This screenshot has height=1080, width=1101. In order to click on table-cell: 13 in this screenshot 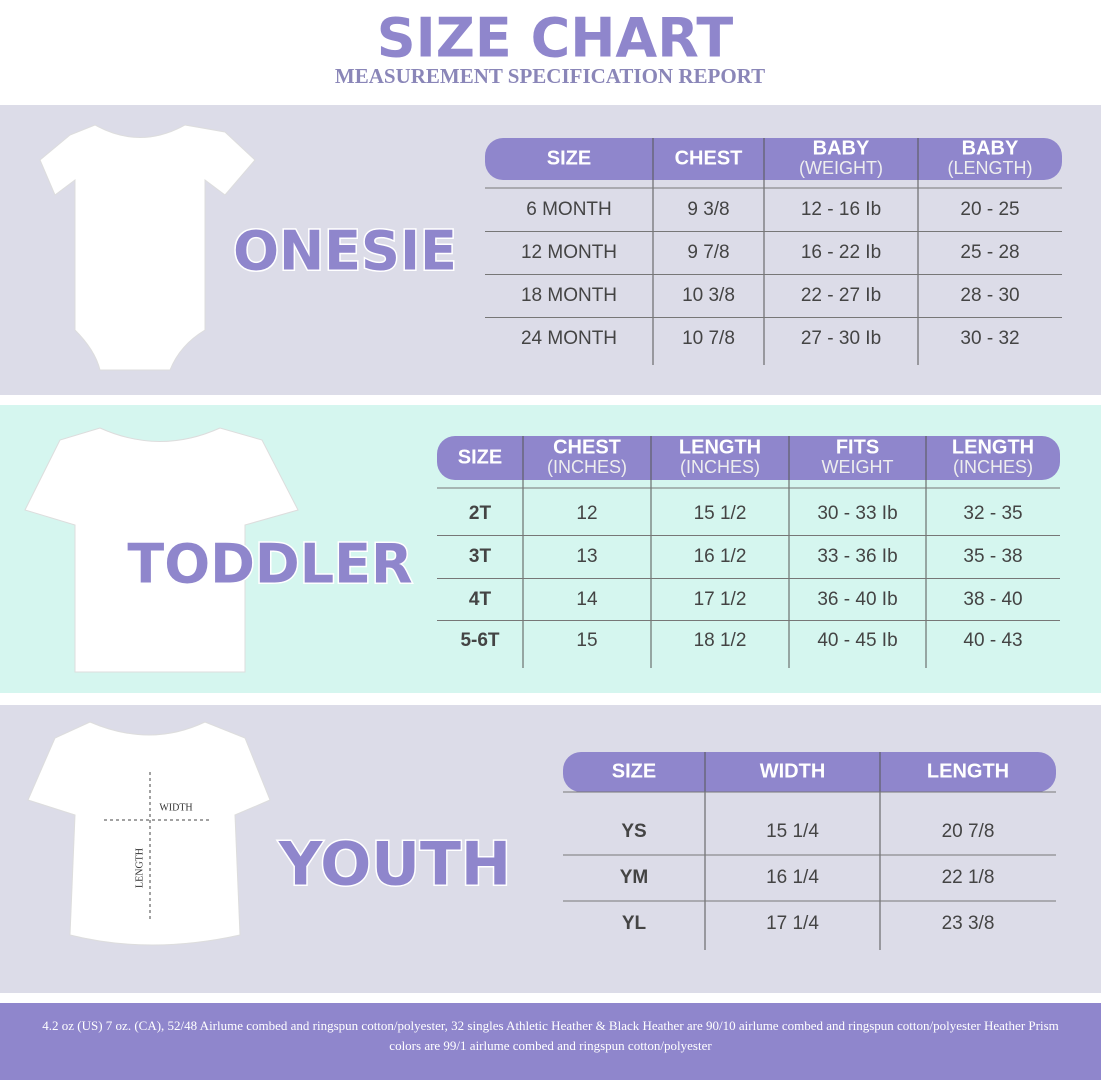, I will do `click(586, 556)`.